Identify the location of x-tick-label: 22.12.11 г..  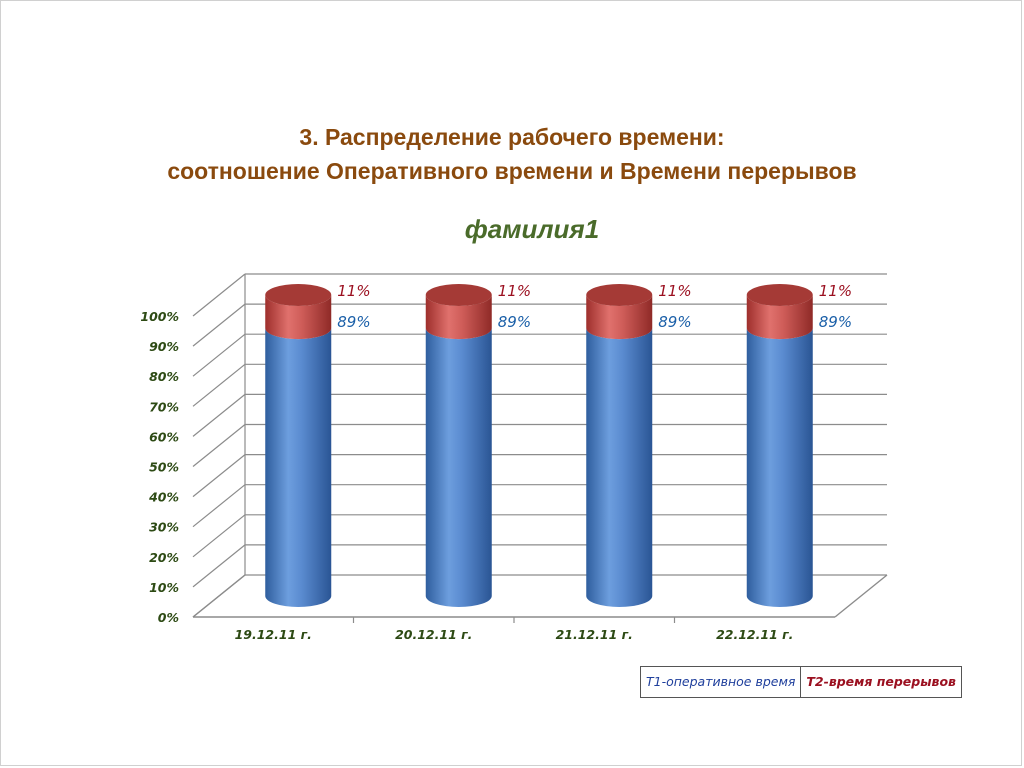
(754, 634).